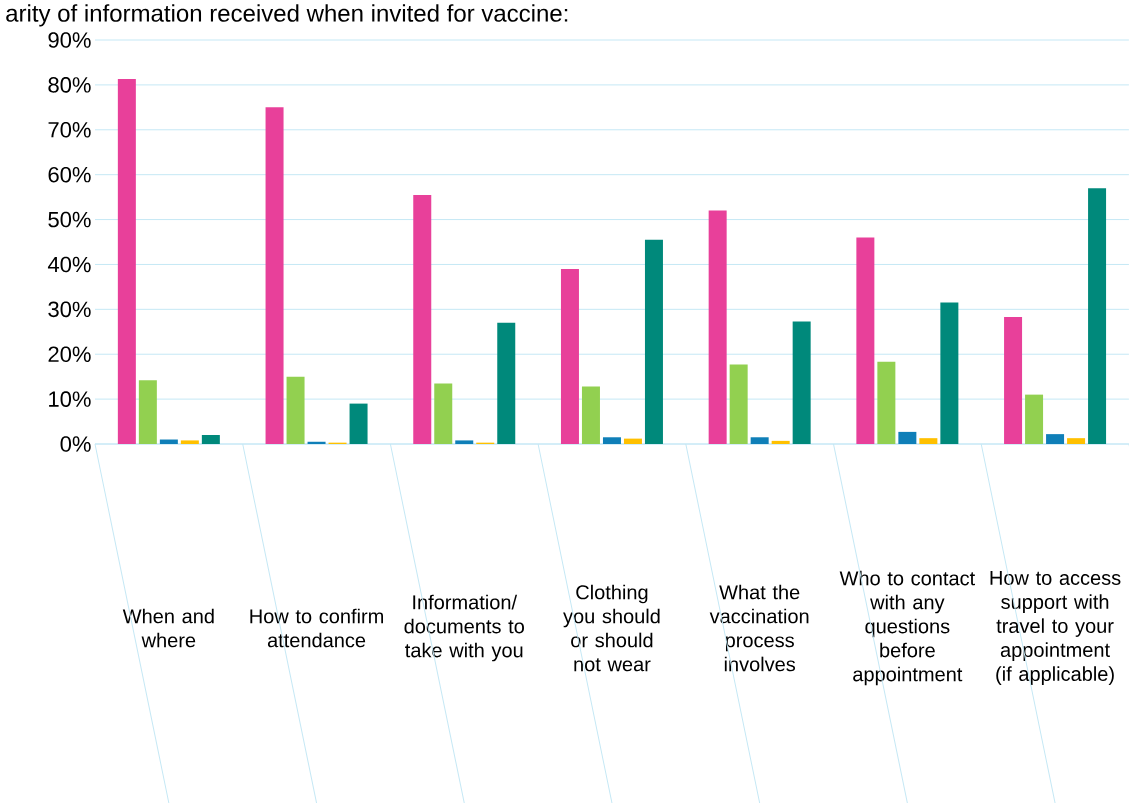  What do you see at coordinates (611, 628) in the screenshot?
I see `x-tick-label: Clothing you should or should not wear` at bounding box center [611, 628].